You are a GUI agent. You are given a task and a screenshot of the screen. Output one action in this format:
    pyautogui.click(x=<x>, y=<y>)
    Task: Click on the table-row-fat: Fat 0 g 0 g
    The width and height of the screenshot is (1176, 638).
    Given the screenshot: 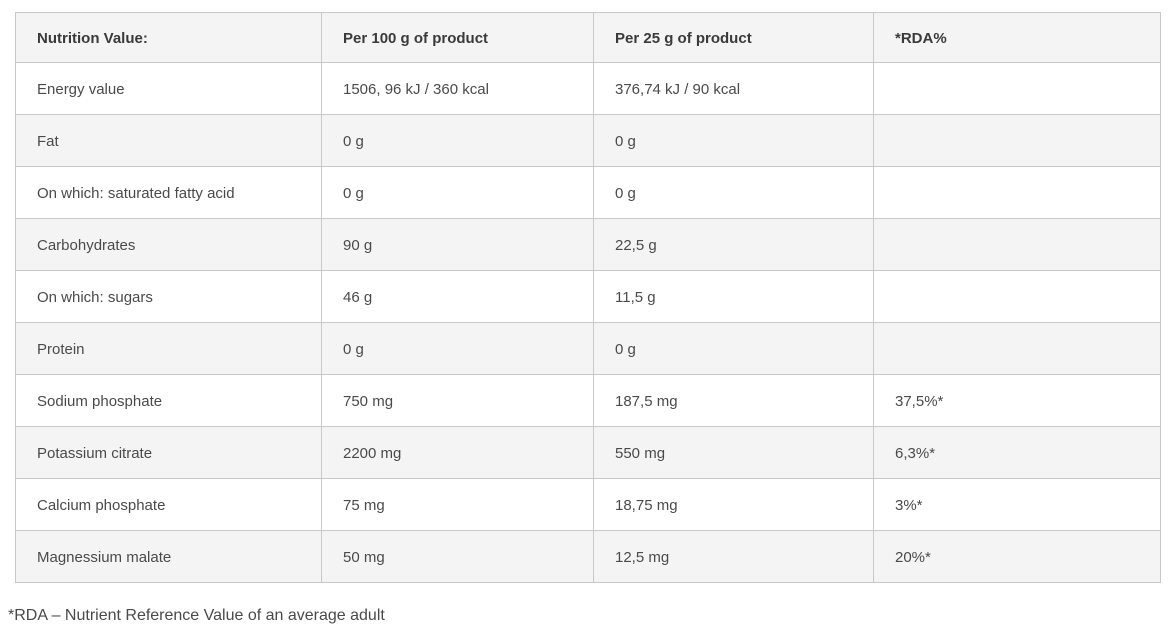 What is the action you would take?
    pyautogui.click(x=588, y=140)
    